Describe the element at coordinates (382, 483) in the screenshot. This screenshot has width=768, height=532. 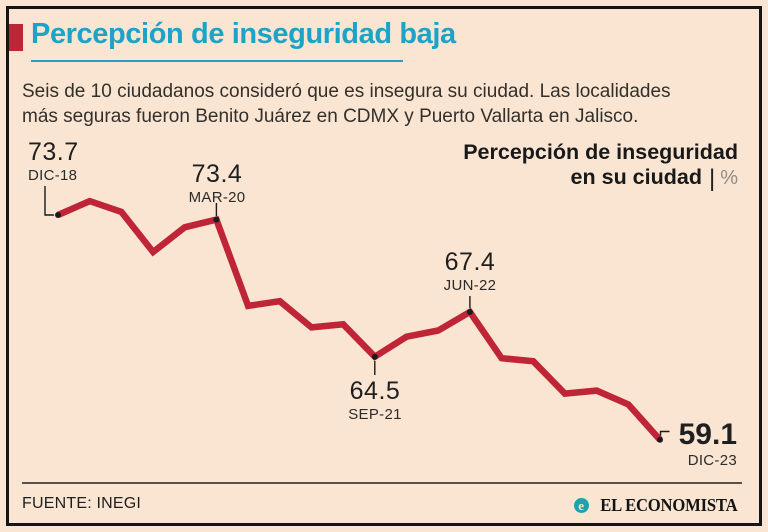
I see `footer-divider` at that location.